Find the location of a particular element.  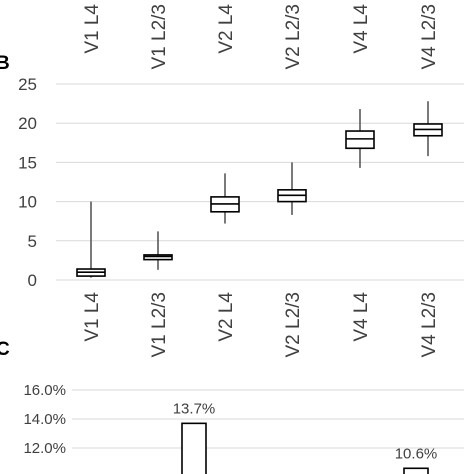

top-x-label: V2 L4 is located at coordinates (226, 29).